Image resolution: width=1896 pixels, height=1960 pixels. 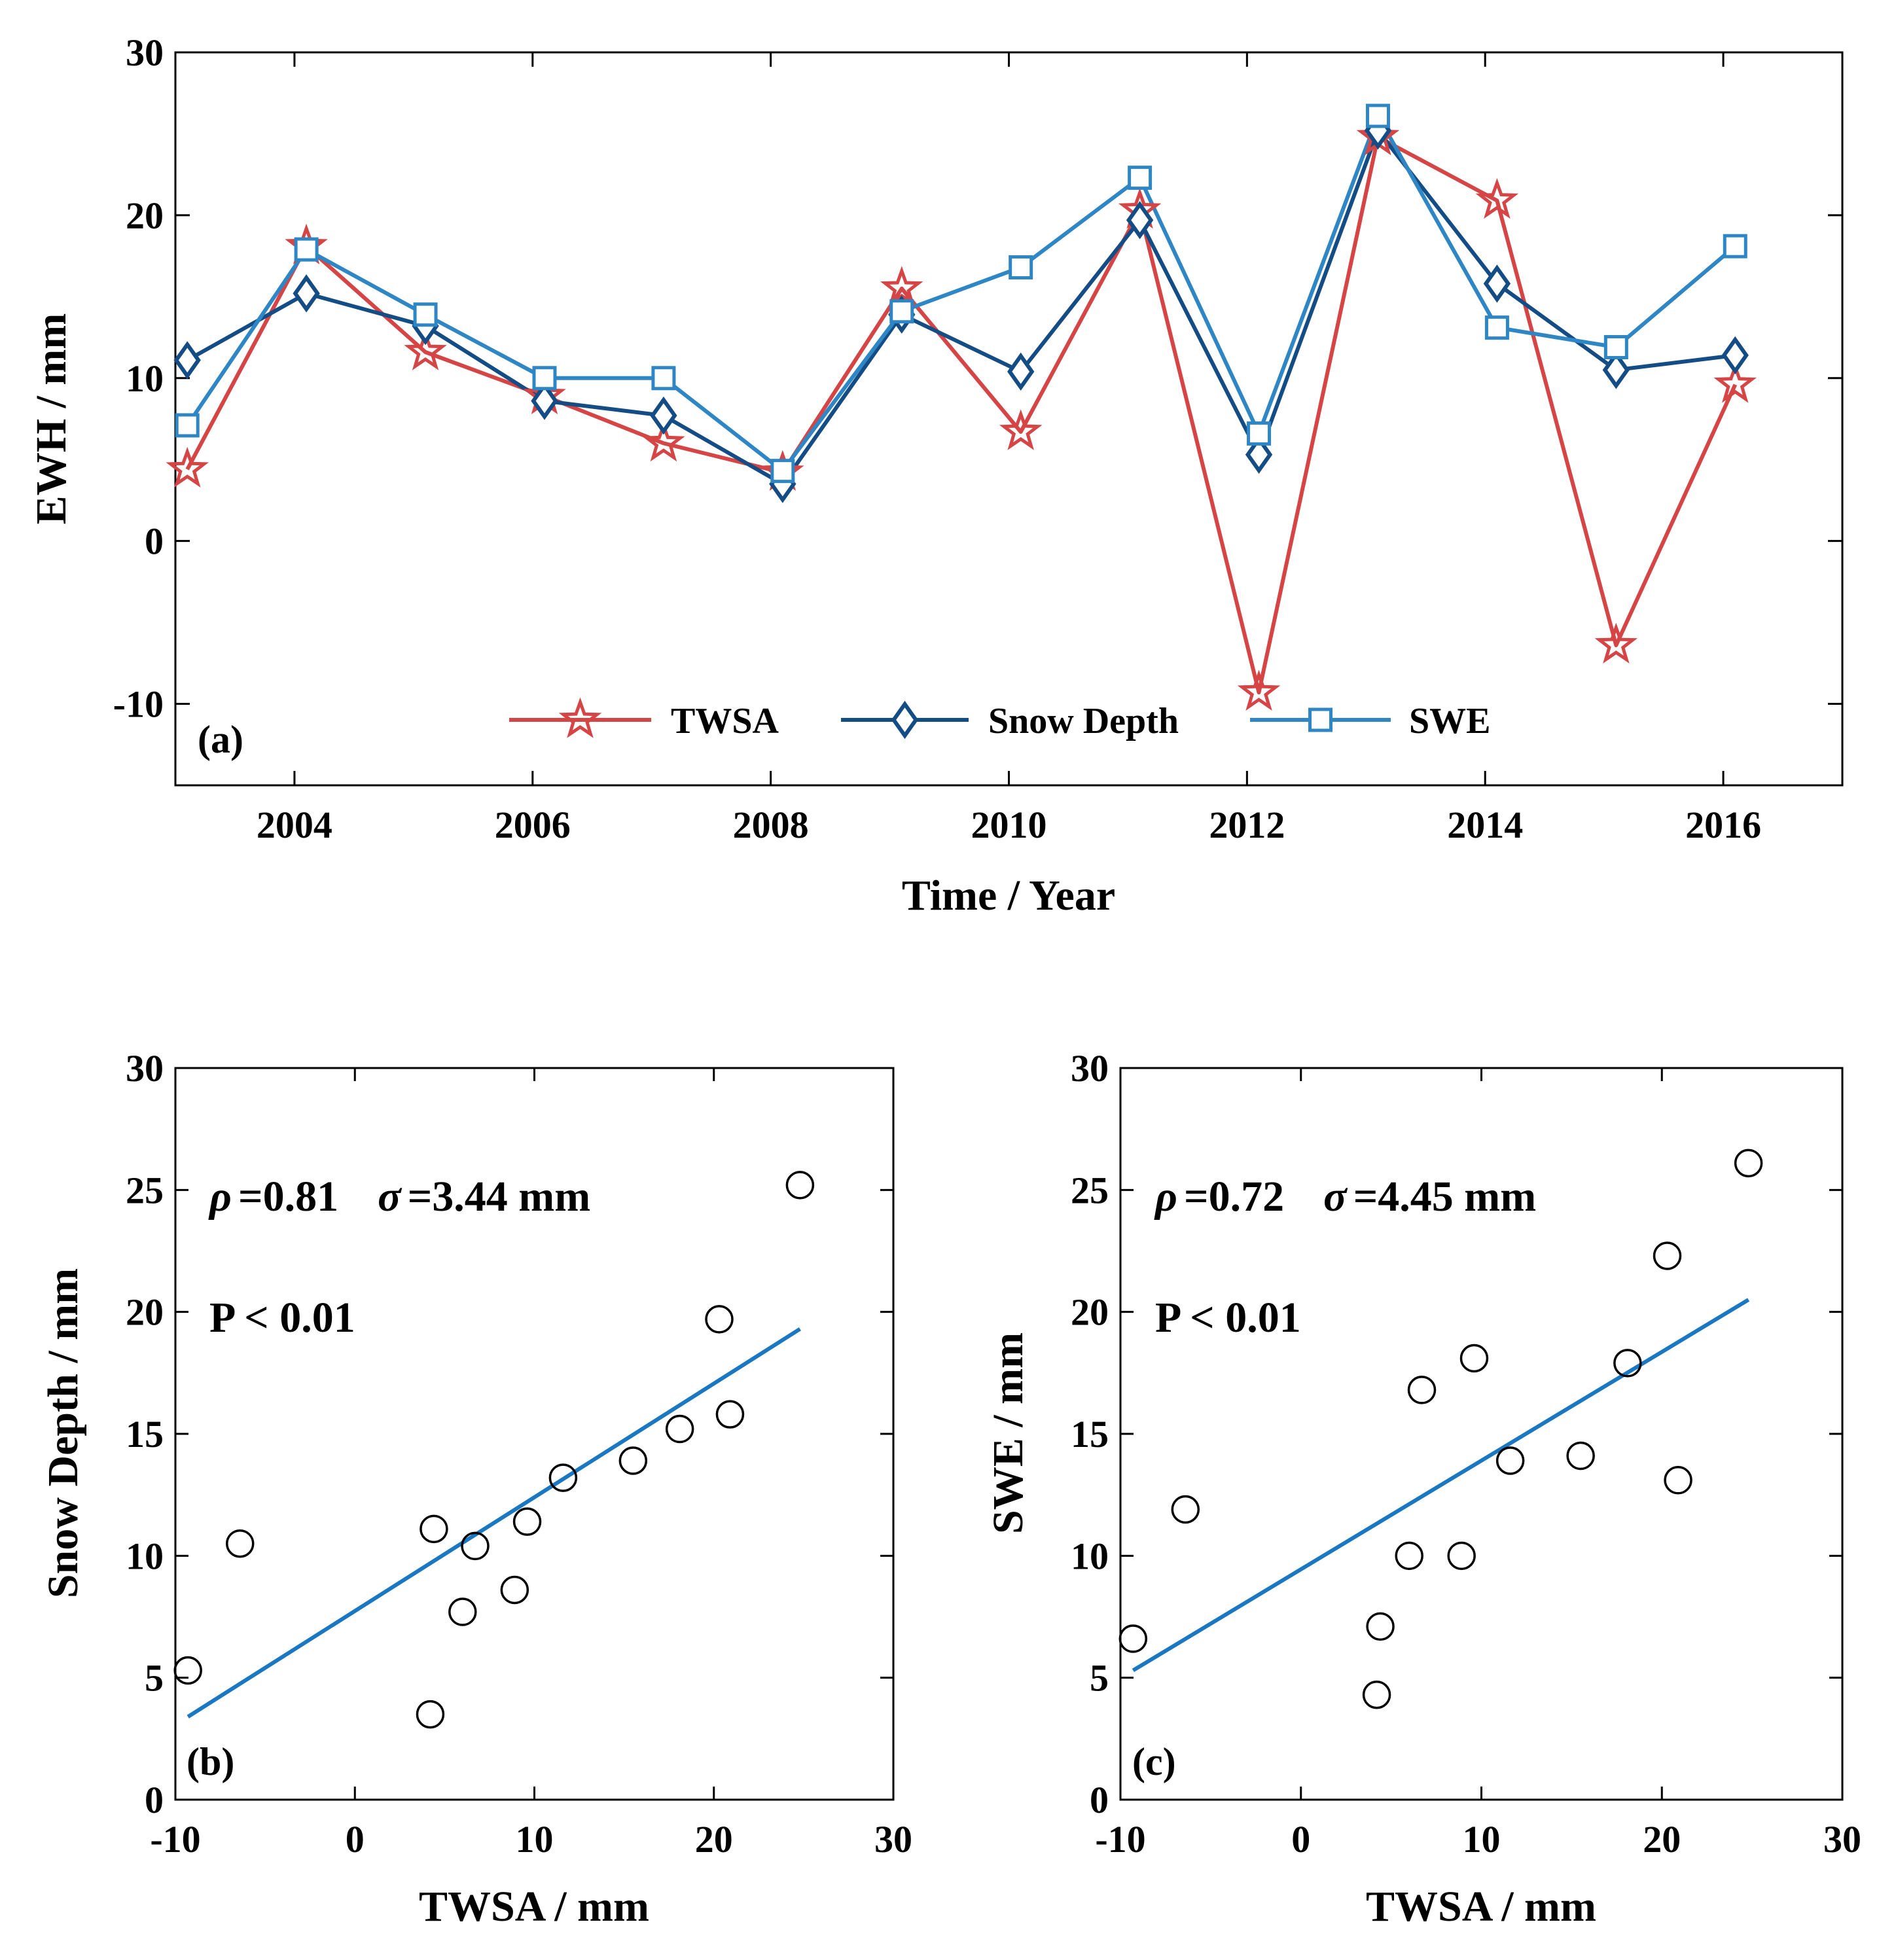 What do you see at coordinates (1723, 825) in the screenshot?
I see `x-tick-label: 2016` at bounding box center [1723, 825].